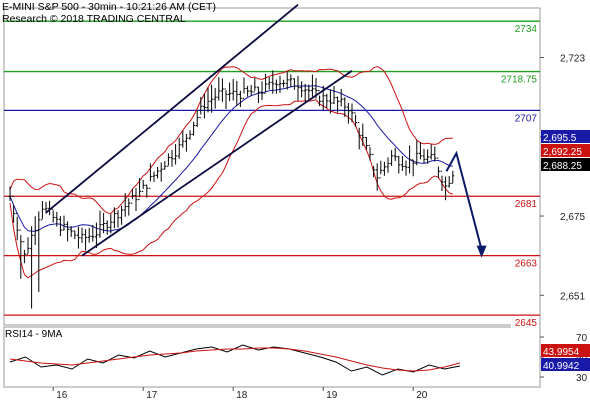 Image resolution: width=590 pixels, height=405 pixels. Describe the element at coordinates (152, 395) in the screenshot. I see `x-tick-label: 17` at that location.